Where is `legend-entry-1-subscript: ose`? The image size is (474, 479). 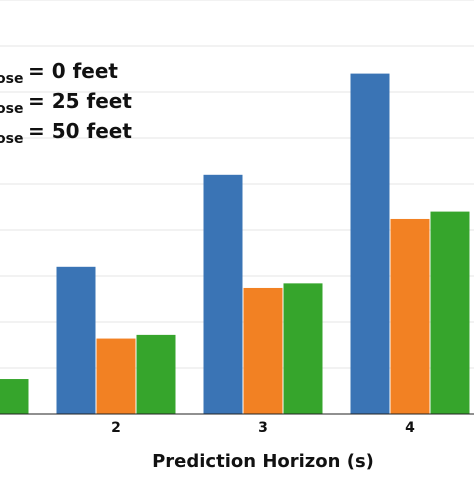 legend-entry-1-subscript: ose is located at coordinates (11, 79).